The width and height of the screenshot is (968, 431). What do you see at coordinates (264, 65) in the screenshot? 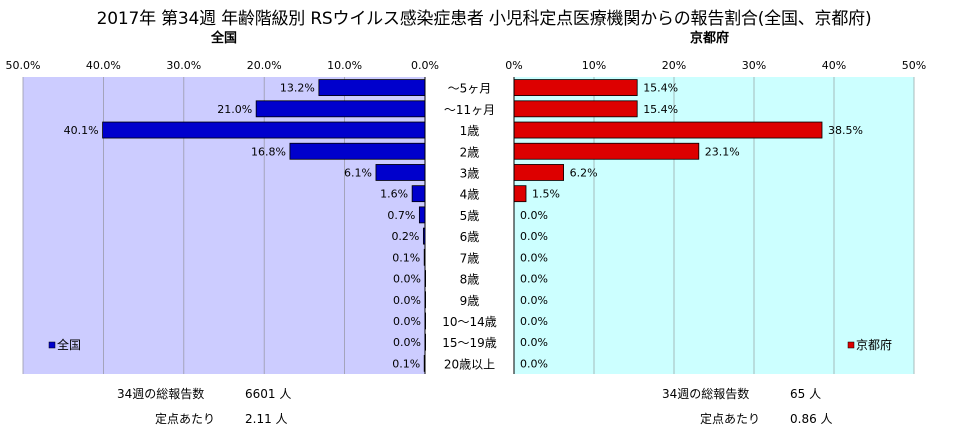
I see `left-tick-label: 20.0%` at bounding box center [264, 65].